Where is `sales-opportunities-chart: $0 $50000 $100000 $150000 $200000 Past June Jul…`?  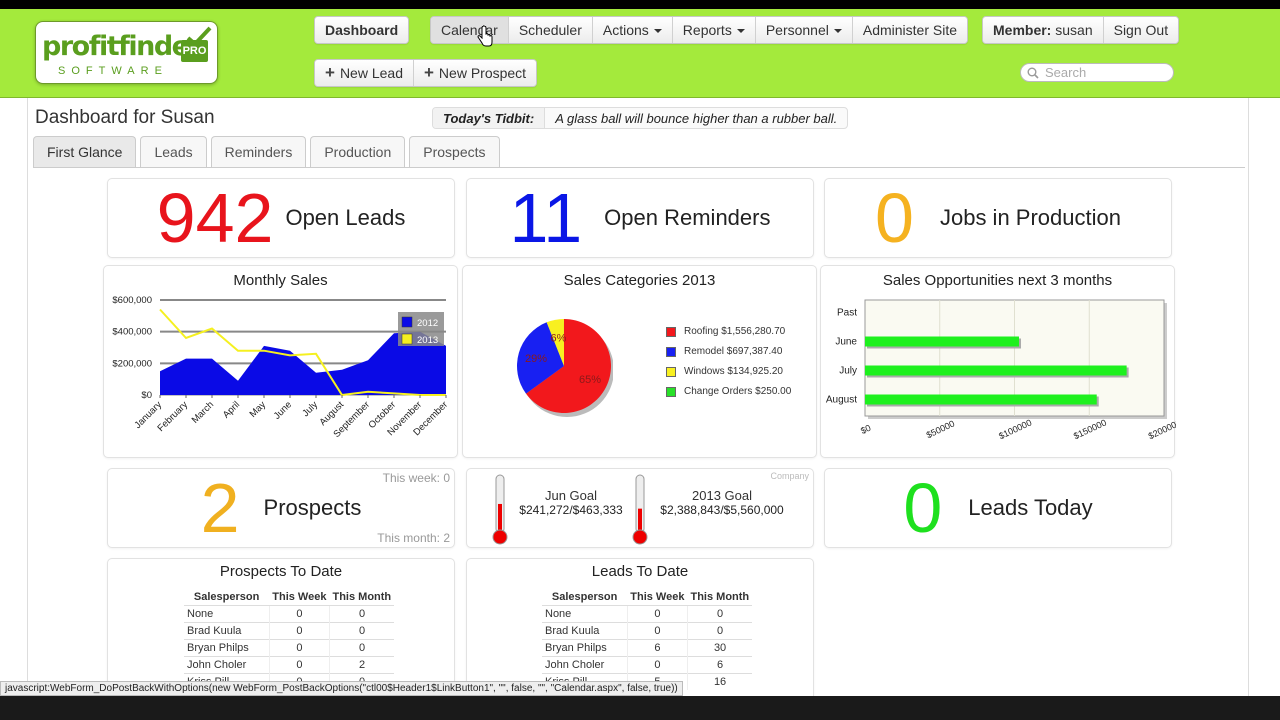 sales-opportunities-chart: $0 $50000 $100000 $150000 $200000 Past June Jul… is located at coordinates (1001, 370).